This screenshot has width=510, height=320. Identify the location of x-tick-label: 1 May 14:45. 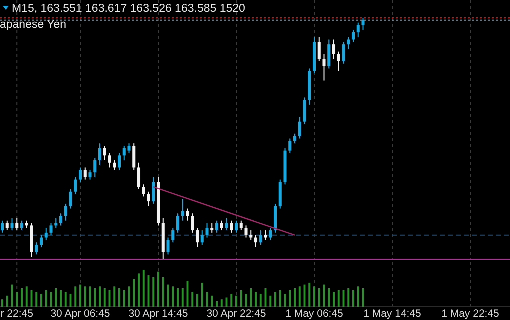
(393, 314).